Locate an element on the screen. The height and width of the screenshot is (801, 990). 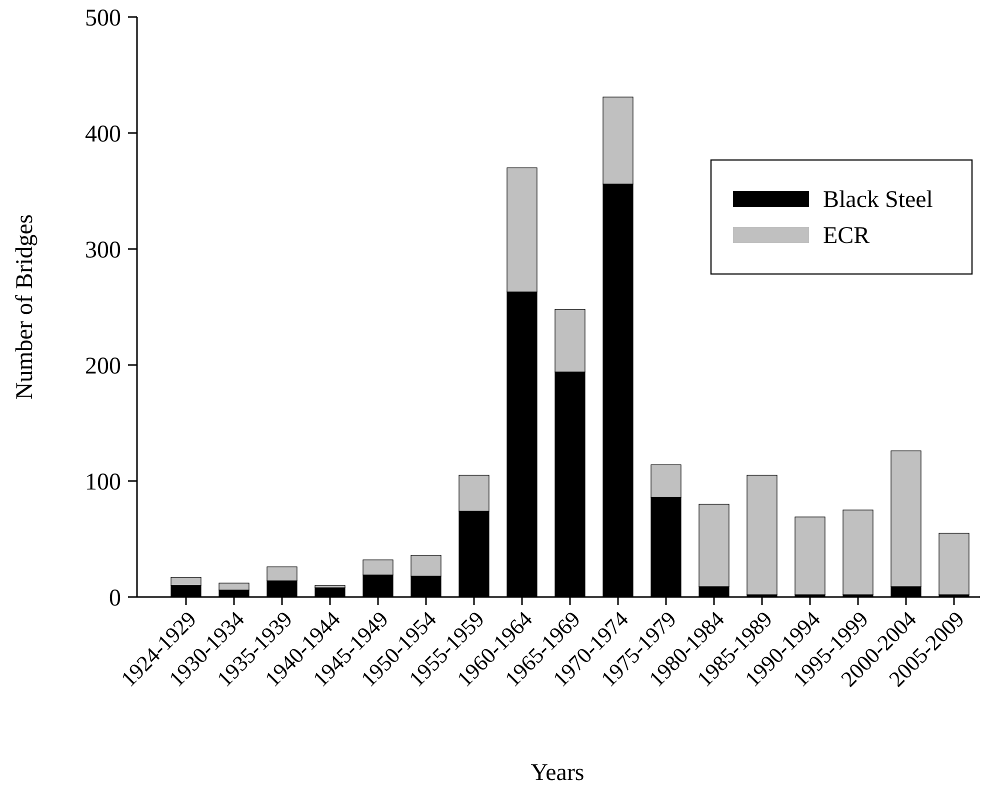
y-tick-label: 200 is located at coordinates (103, 366).